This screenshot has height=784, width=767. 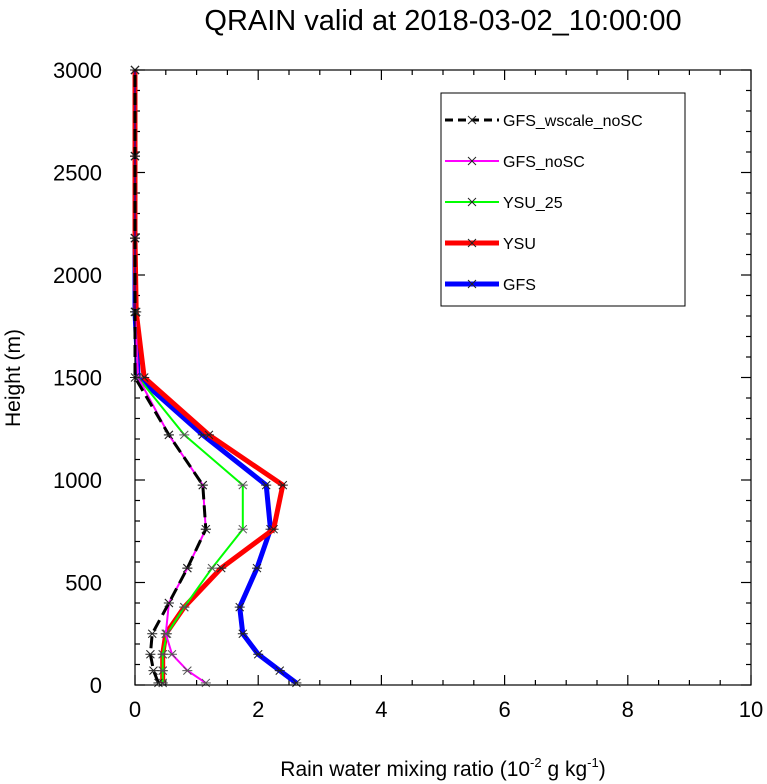 I want to click on y-tick-label: 500, so click(x=83, y=583).